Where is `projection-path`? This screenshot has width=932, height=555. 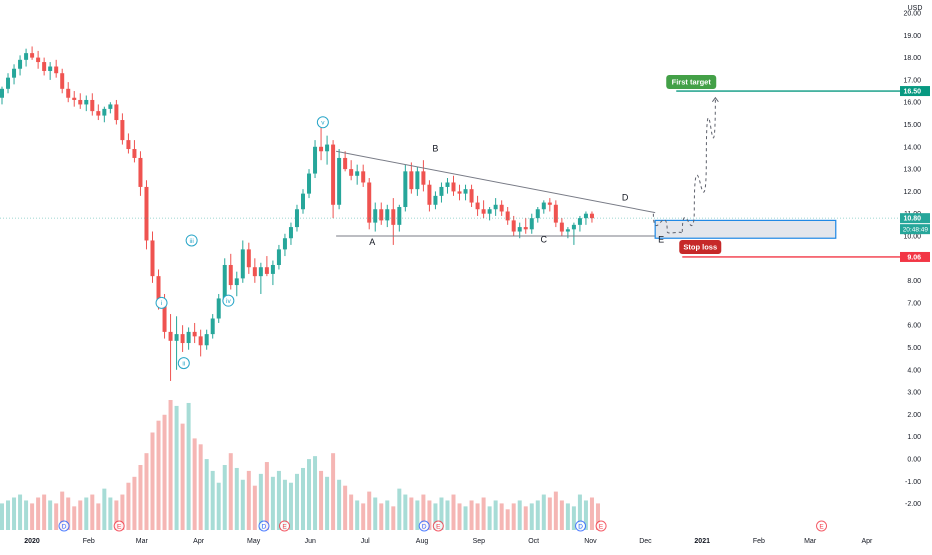
projection-path is located at coordinates (684, 165).